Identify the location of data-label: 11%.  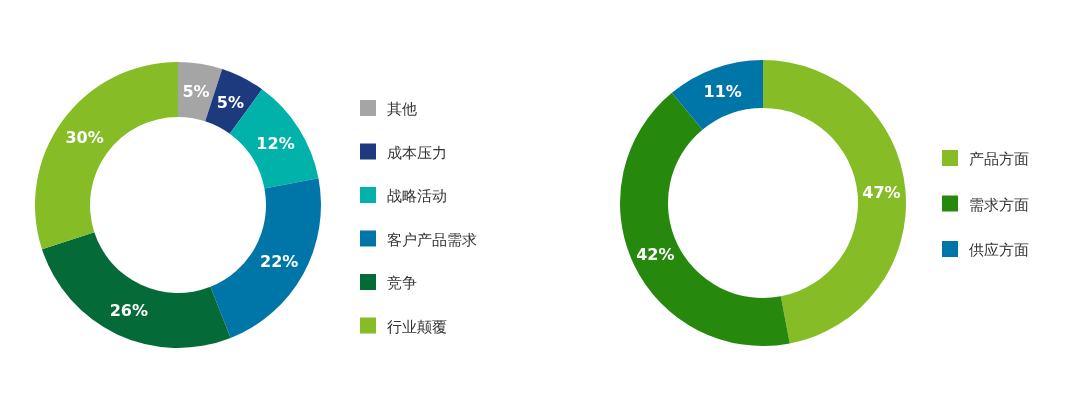
(722, 92).